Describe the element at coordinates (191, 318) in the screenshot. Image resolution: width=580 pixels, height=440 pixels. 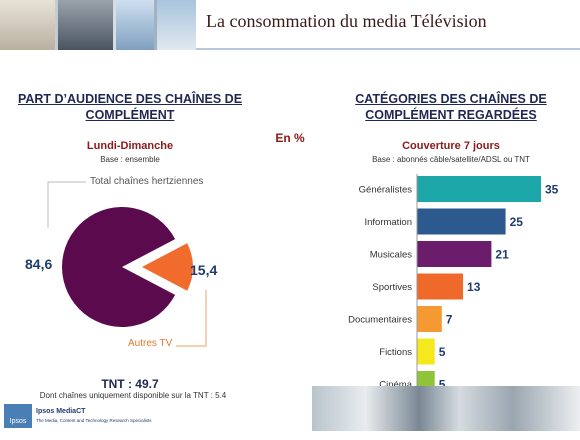
I see `leader-line-autres` at that location.